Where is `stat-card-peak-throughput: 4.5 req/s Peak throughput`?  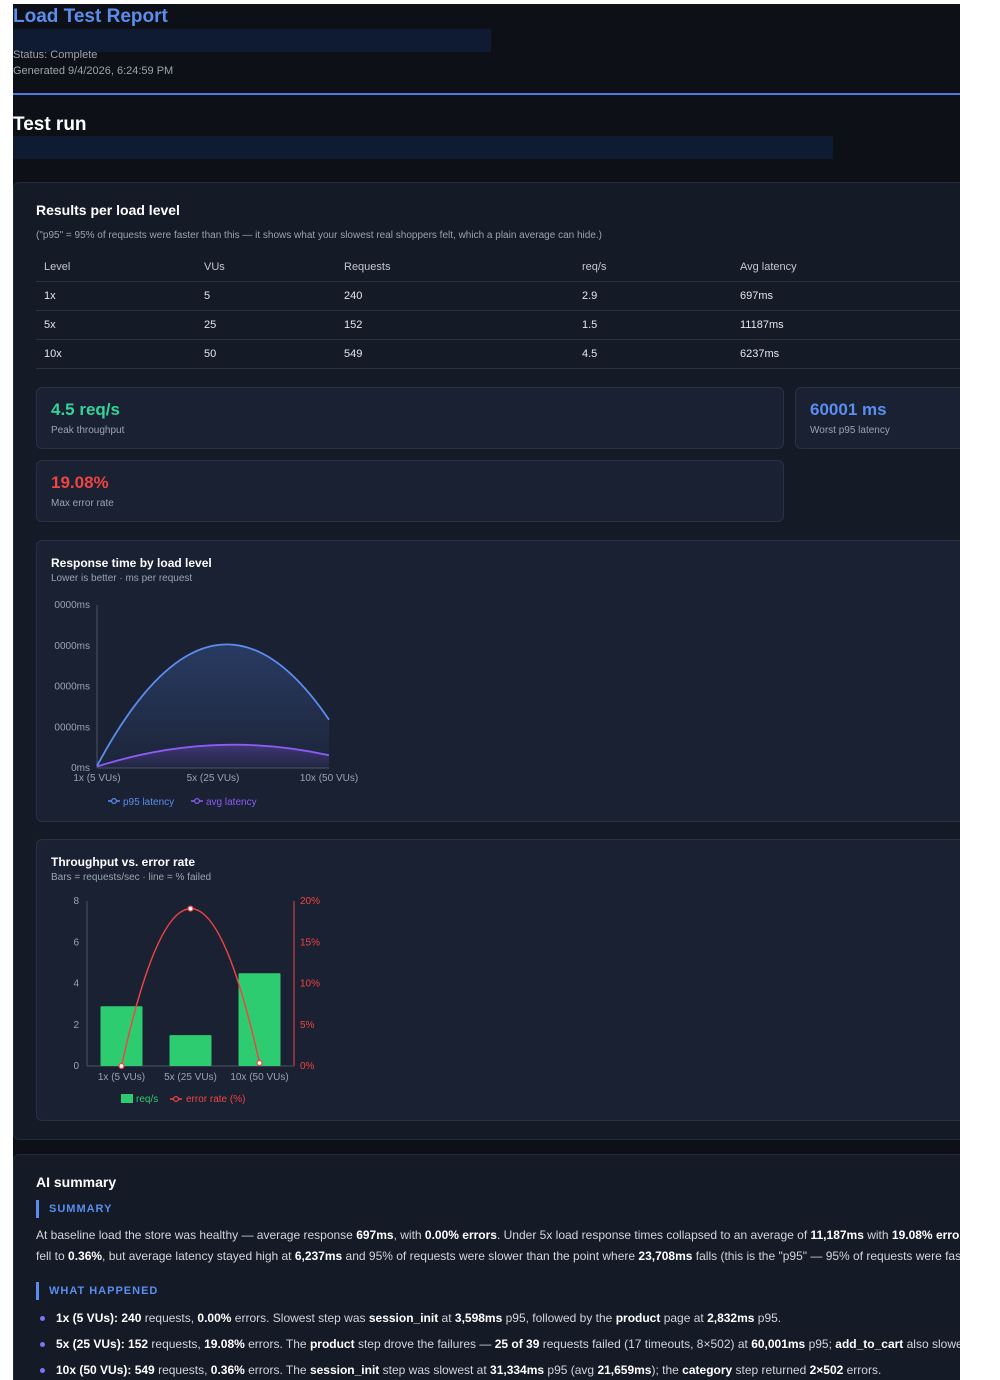
stat-card-peak-throughput: 4.5 req/s Peak throughput is located at coordinates (410, 418).